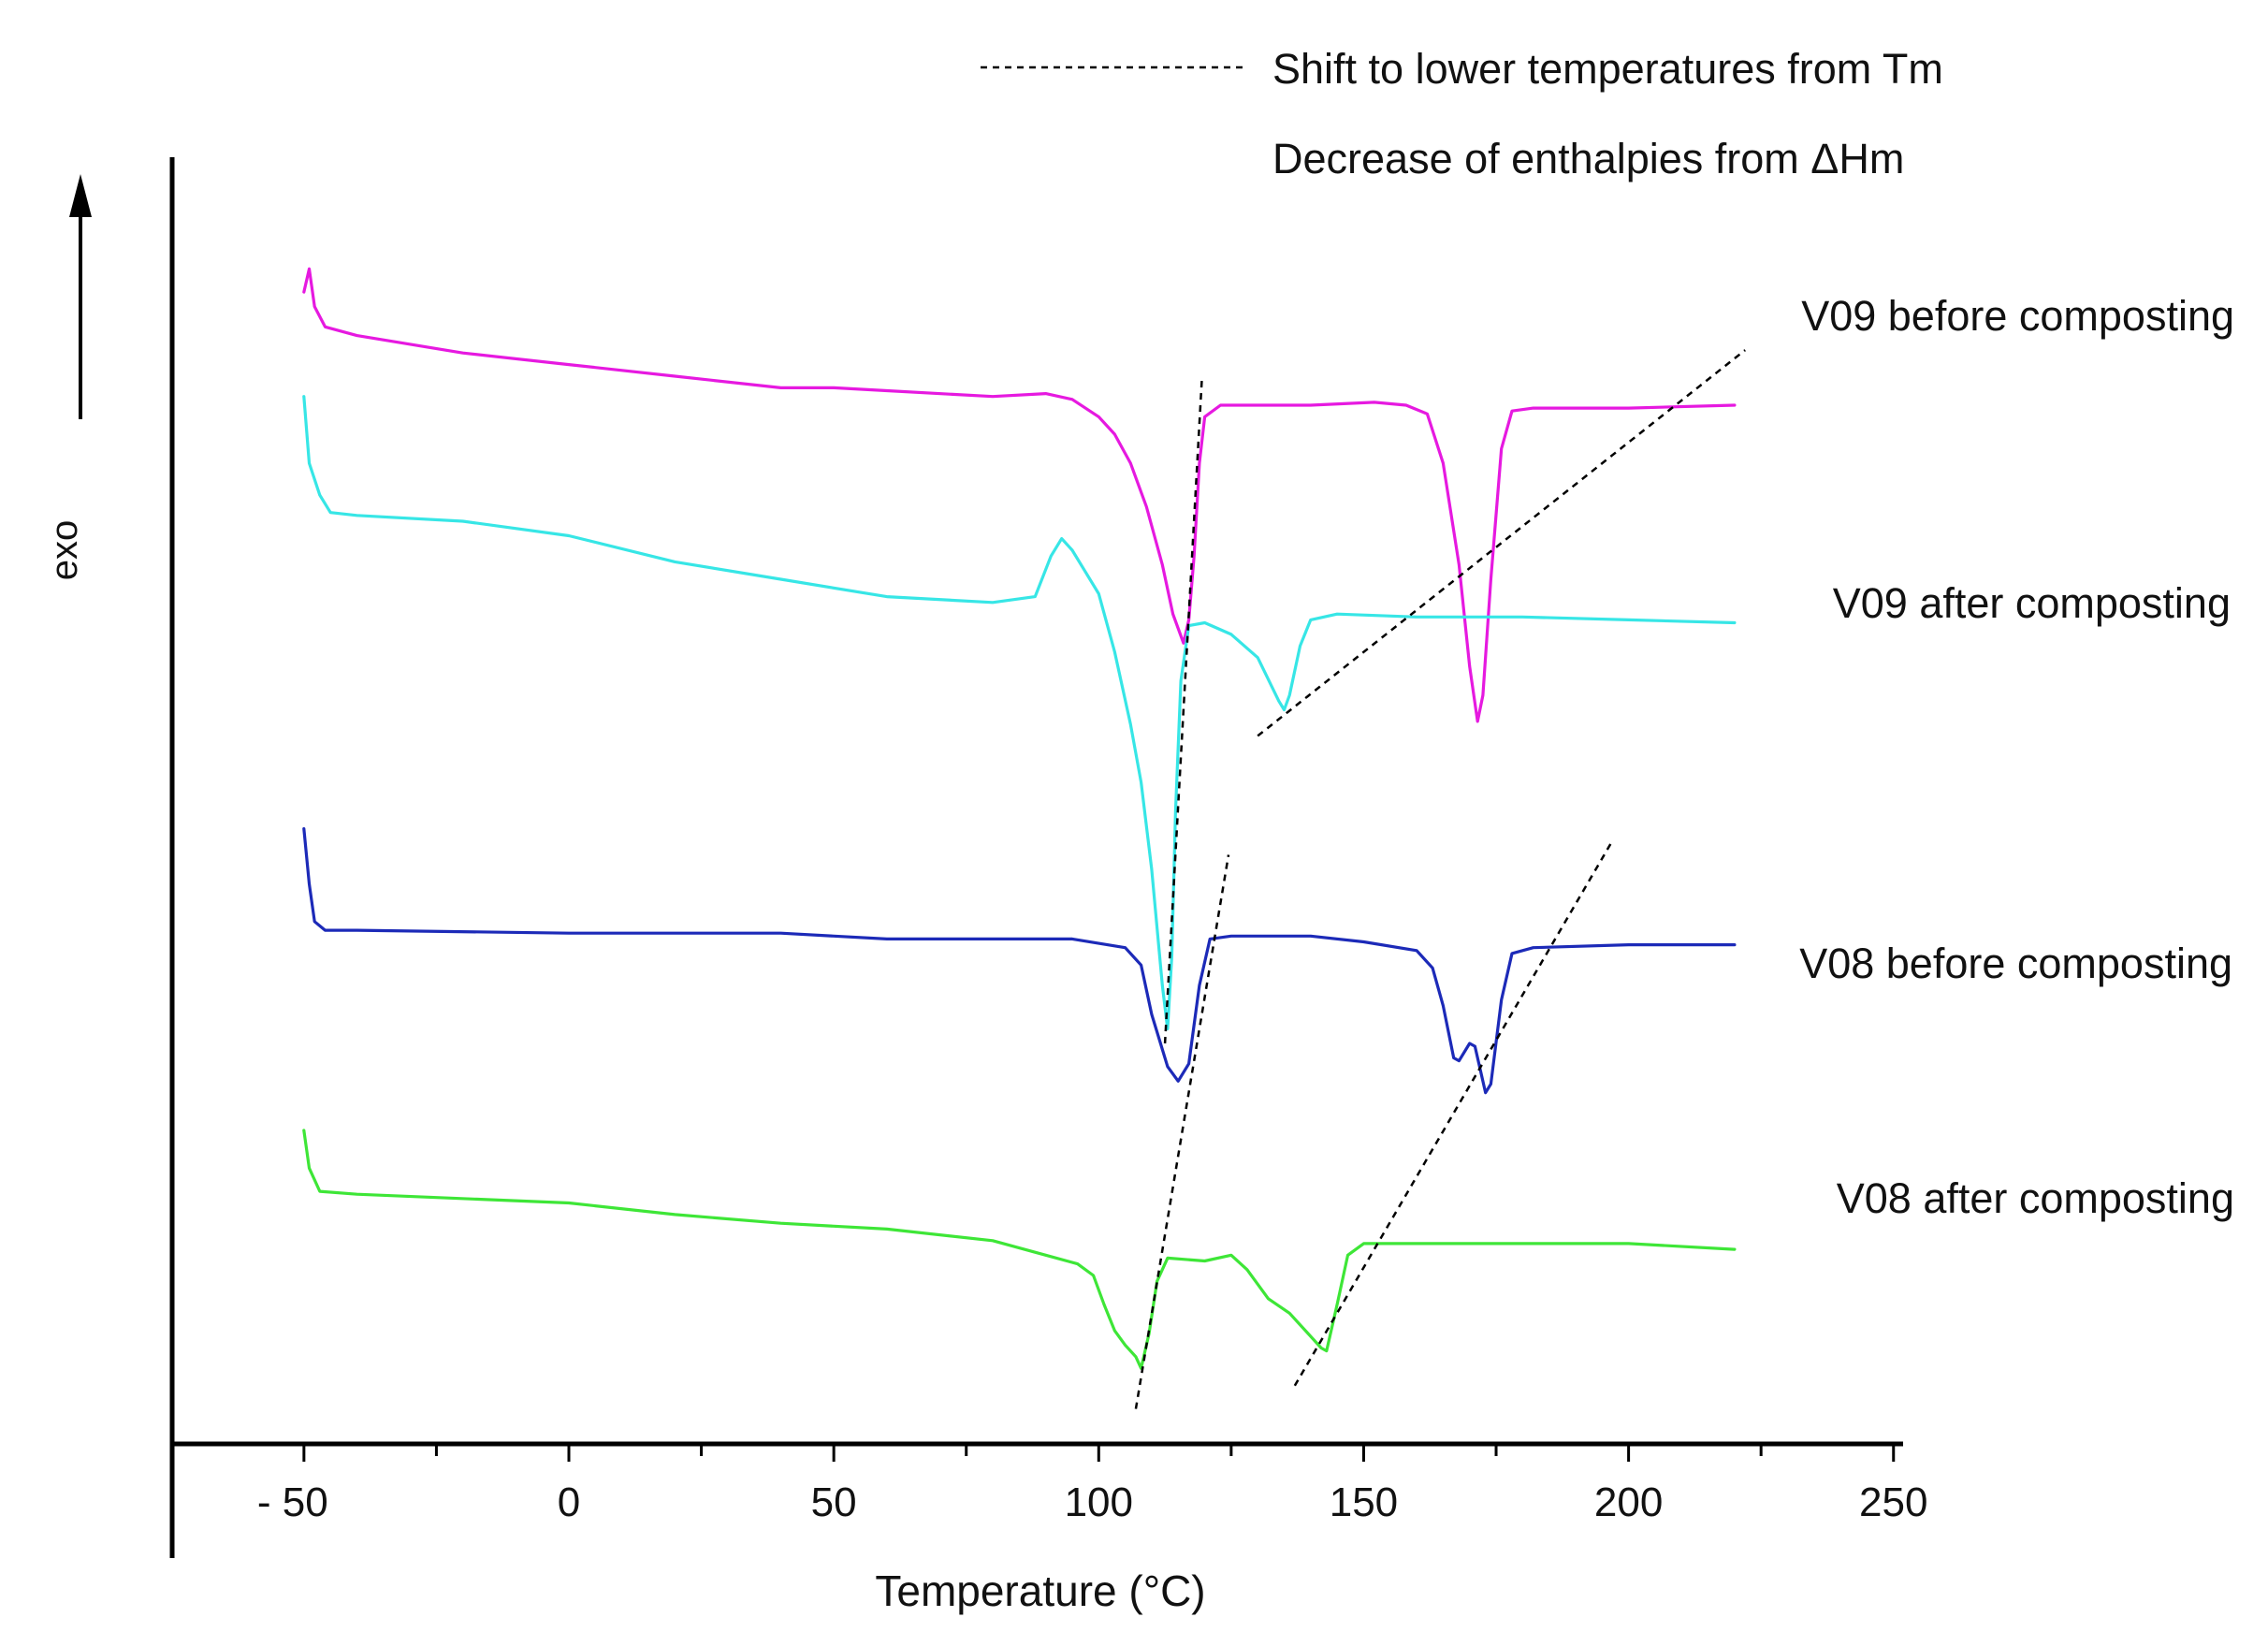 Image resolution: width=2268 pixels, height=1632 pixels. What do you see at coordinates (293, 1502) in the screenshot?
I see `x-tick-label: - 50` at bounding box center [293, 1502].